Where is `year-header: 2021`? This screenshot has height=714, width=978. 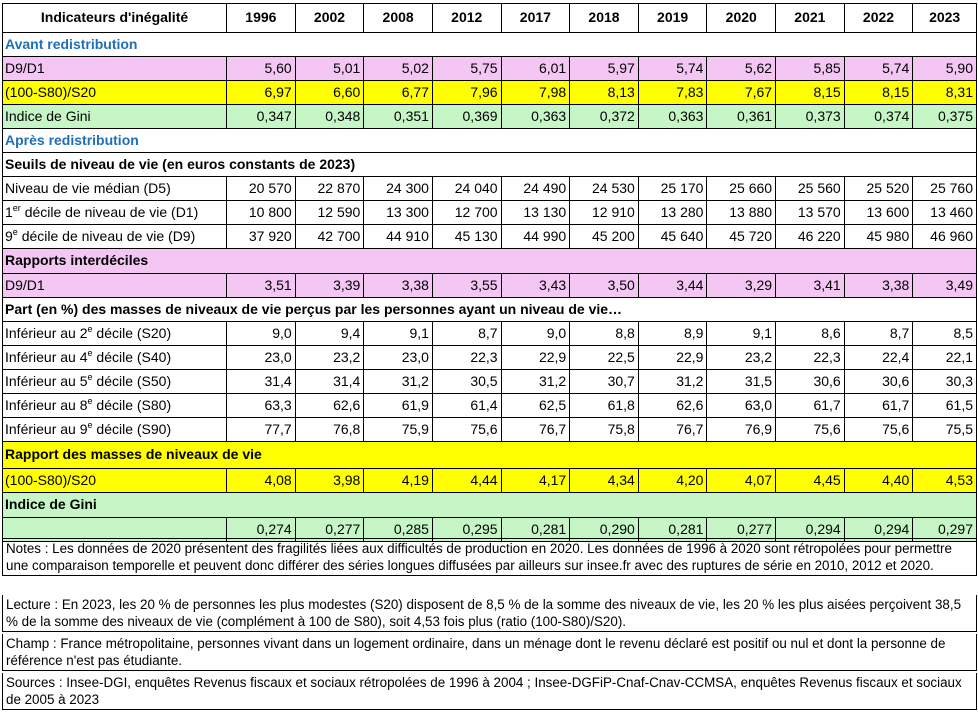
year-header: 2021 is located at coordinates (810, 18).